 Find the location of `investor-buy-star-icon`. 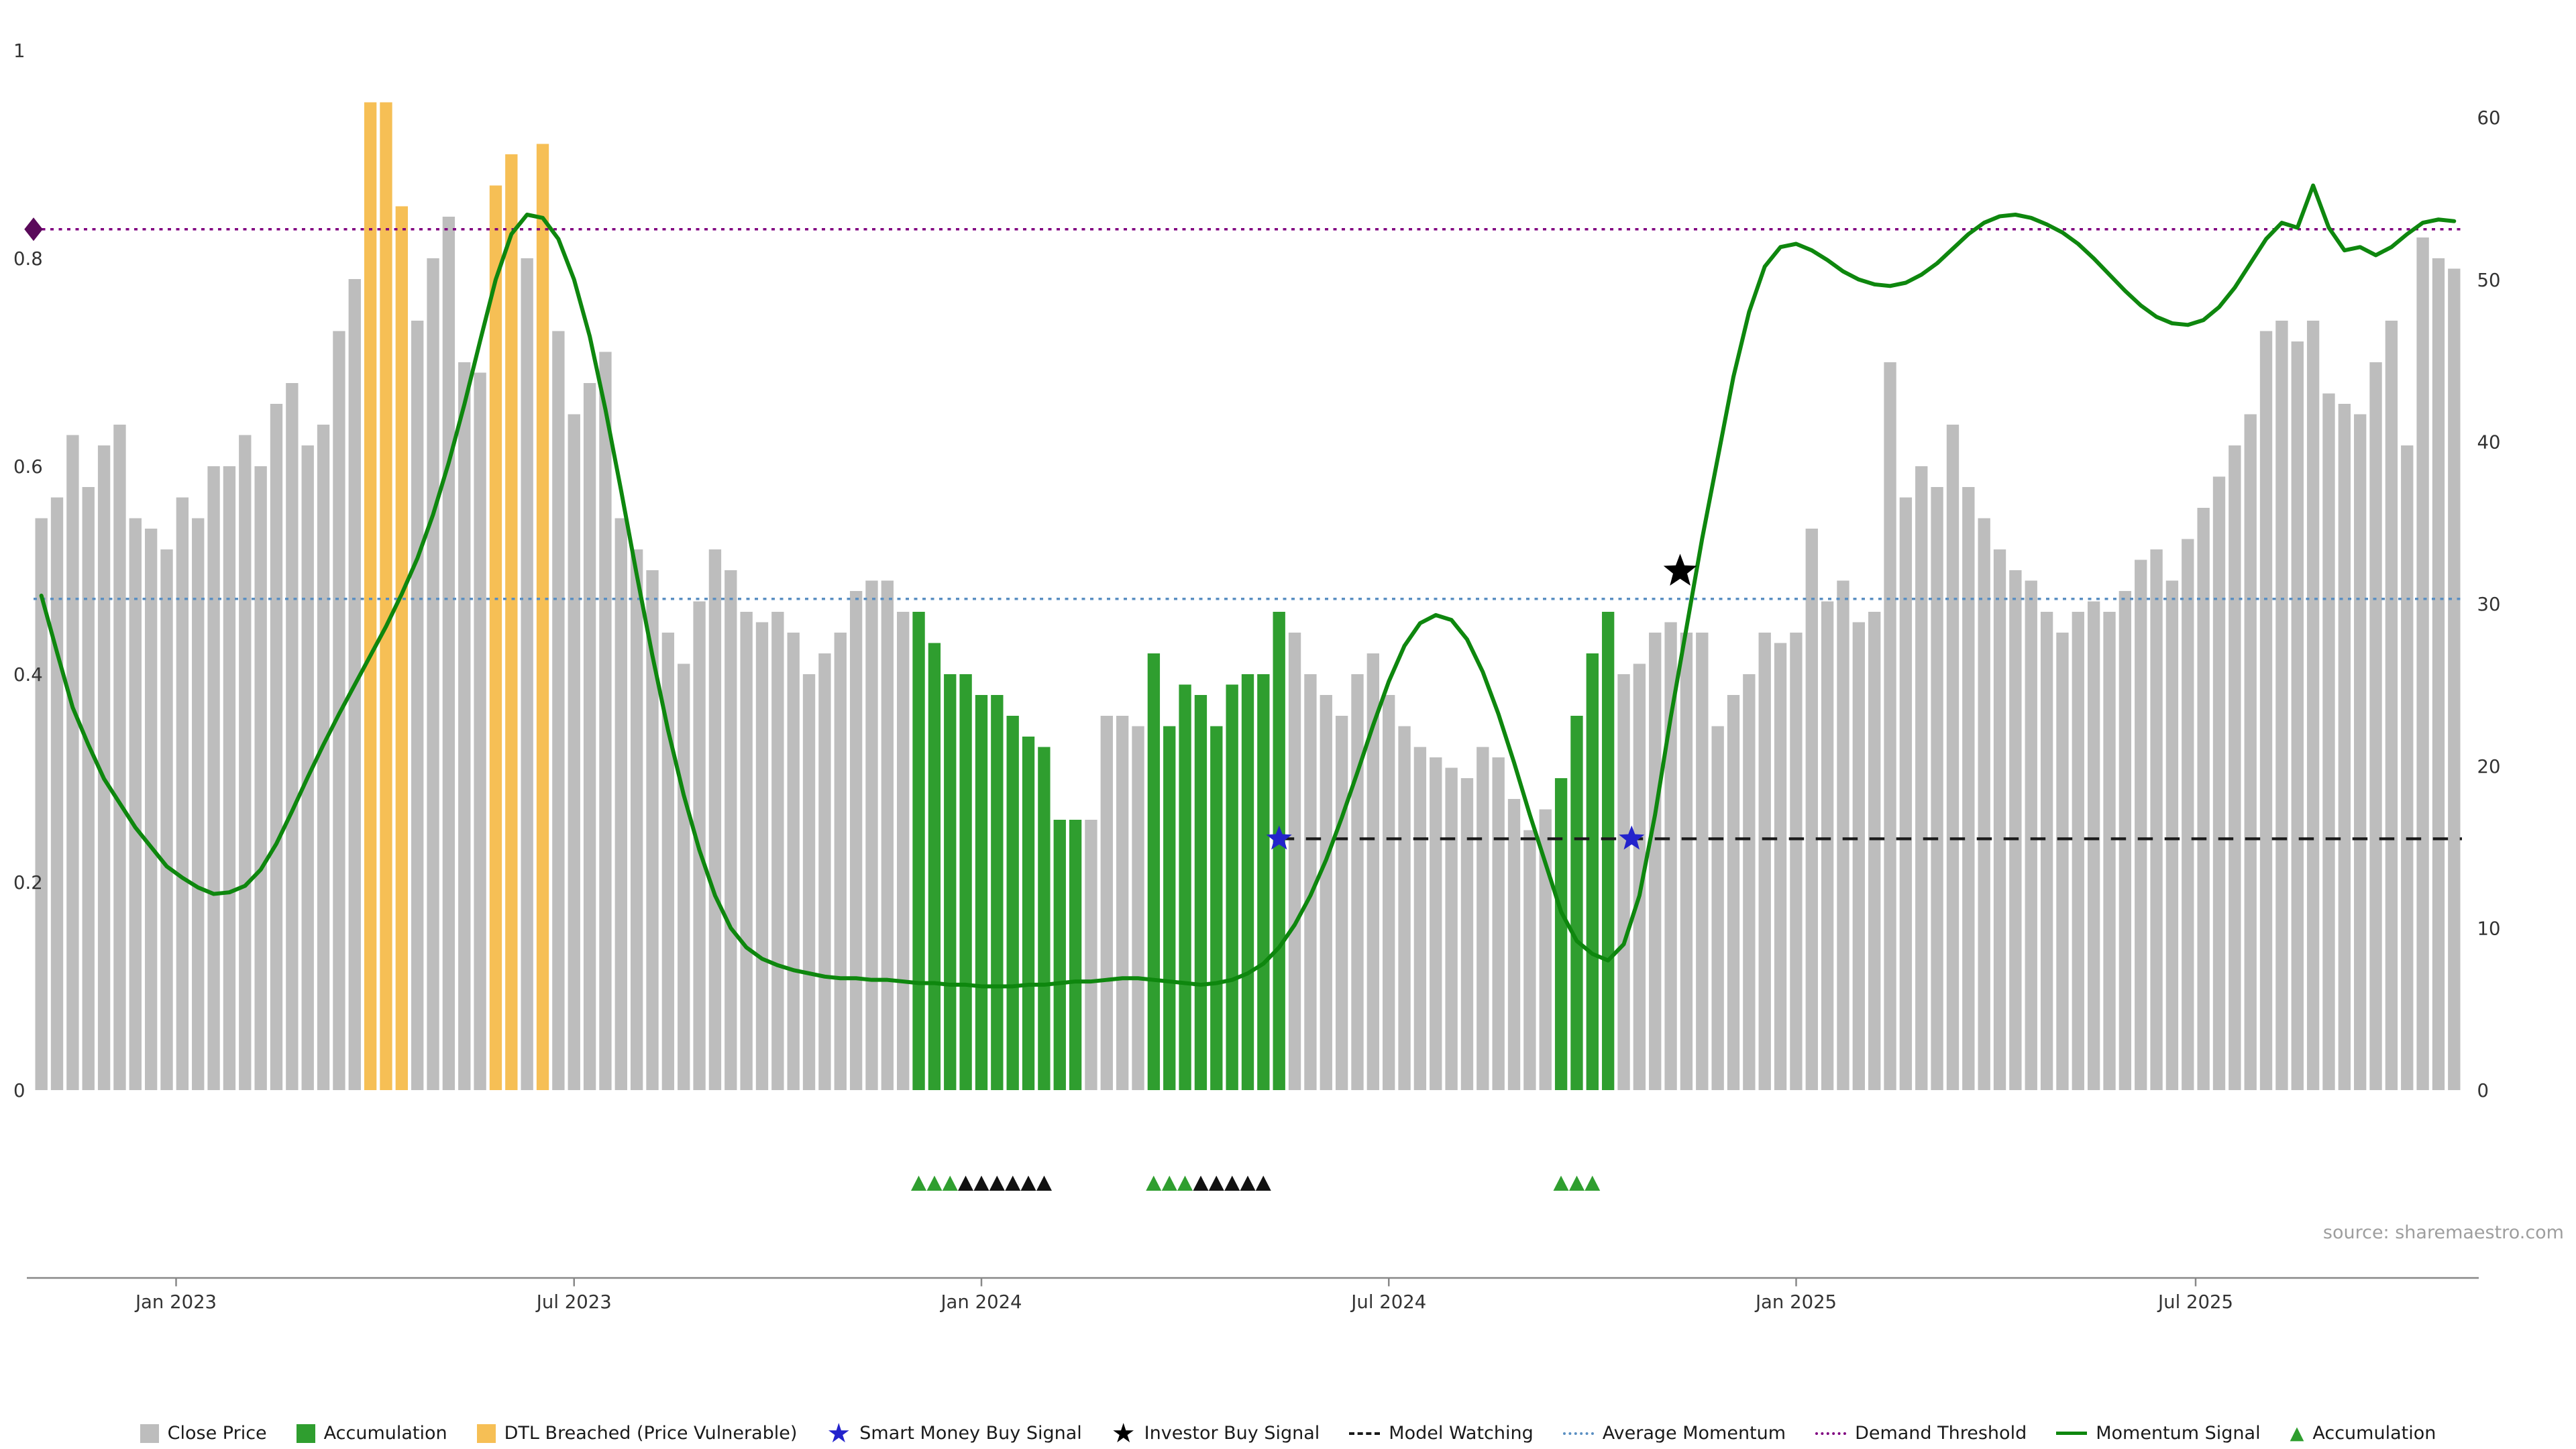

investor-buy-star-icon is located at coordinates (1680, 569).